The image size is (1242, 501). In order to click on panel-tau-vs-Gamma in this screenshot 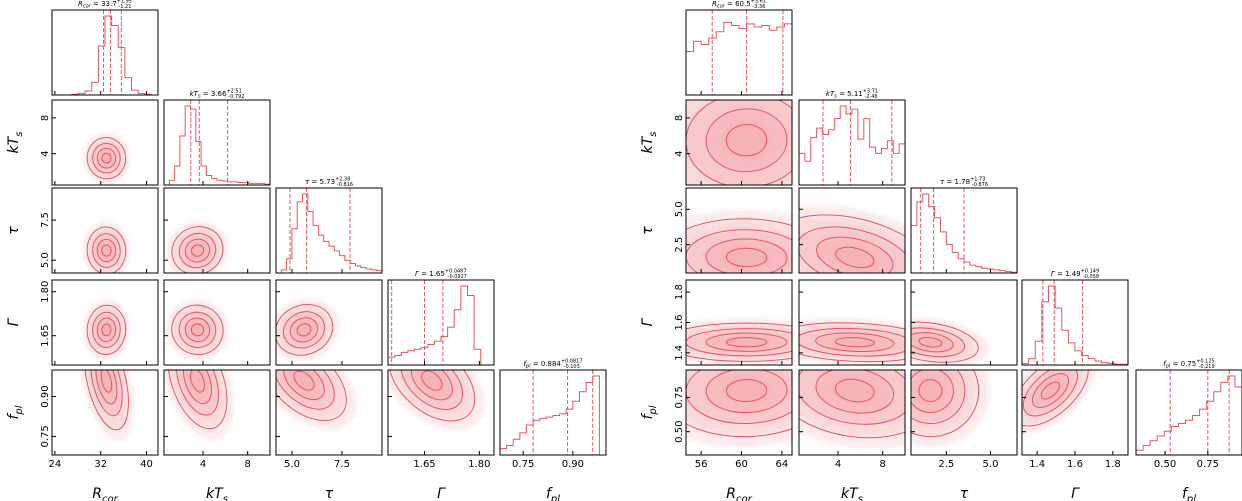, I will do `click(329, 322)`.